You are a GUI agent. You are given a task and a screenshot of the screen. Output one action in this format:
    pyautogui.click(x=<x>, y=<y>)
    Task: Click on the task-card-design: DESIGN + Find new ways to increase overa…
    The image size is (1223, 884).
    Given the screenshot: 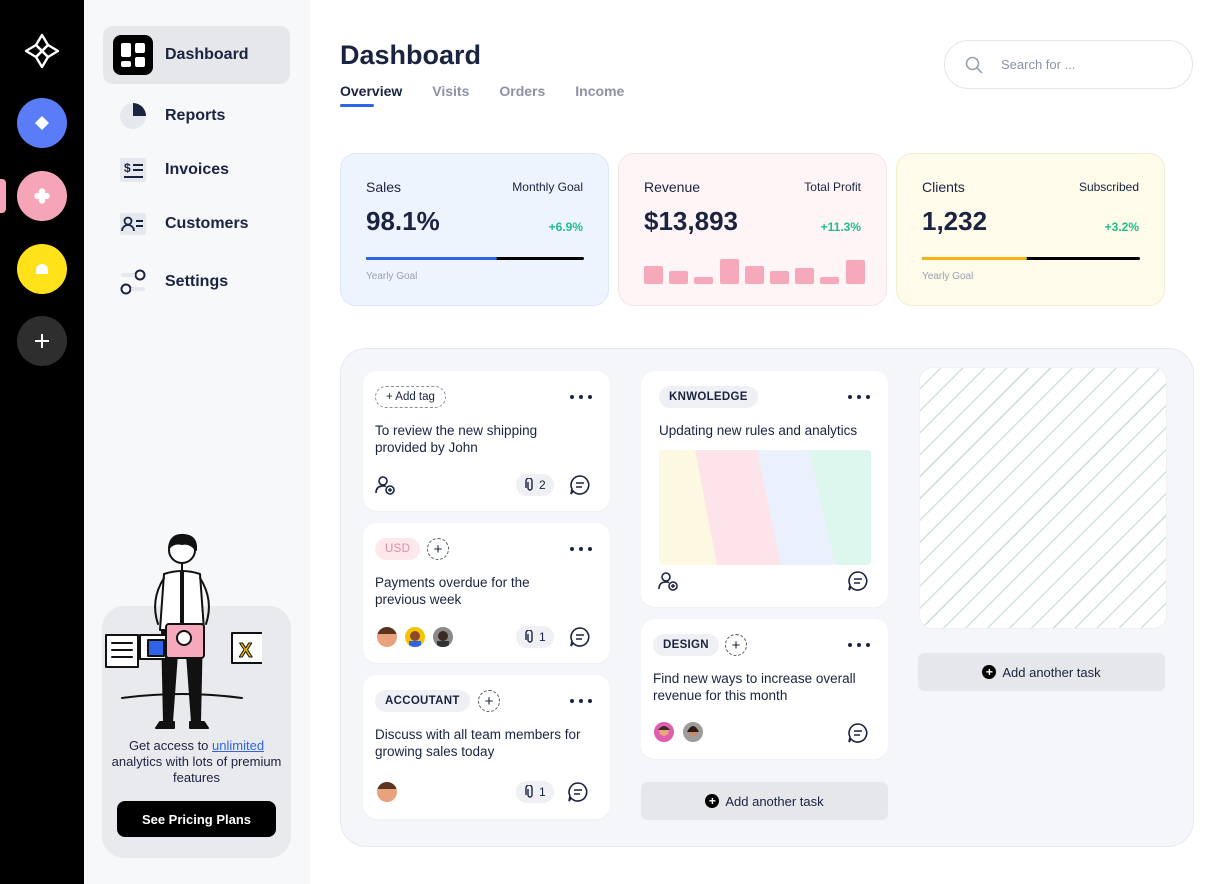 What is the action you would take?
    pyautogui.click(x=764, y=689)
    